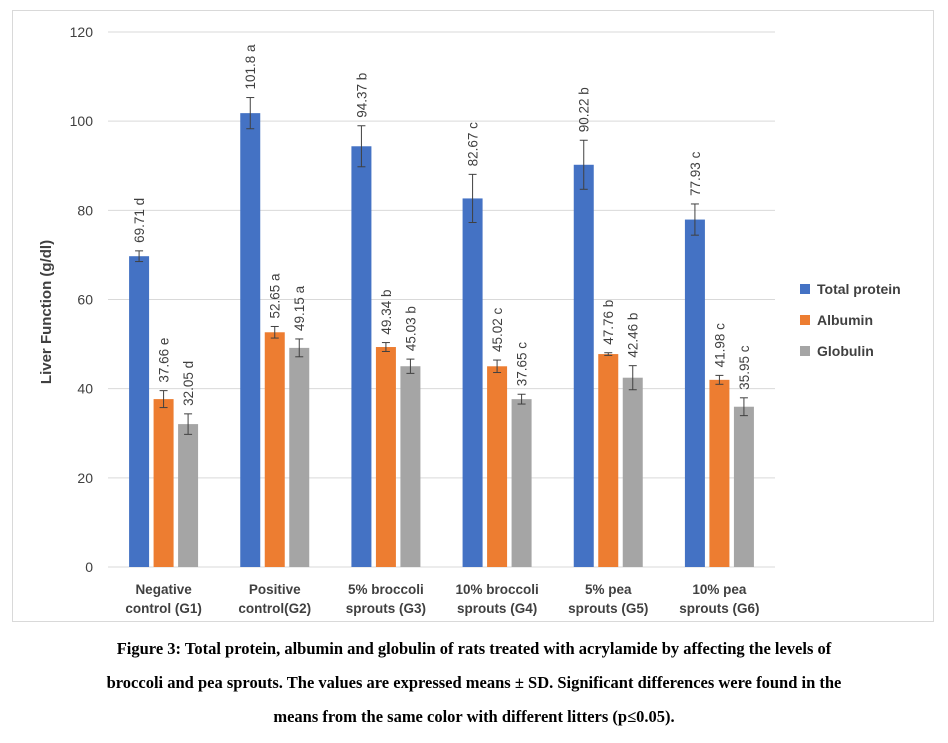 Image resolution: width=948 pixels, height=743 pixels. I want to click on x-category-label: sprouts (G6), so click(719, 608).